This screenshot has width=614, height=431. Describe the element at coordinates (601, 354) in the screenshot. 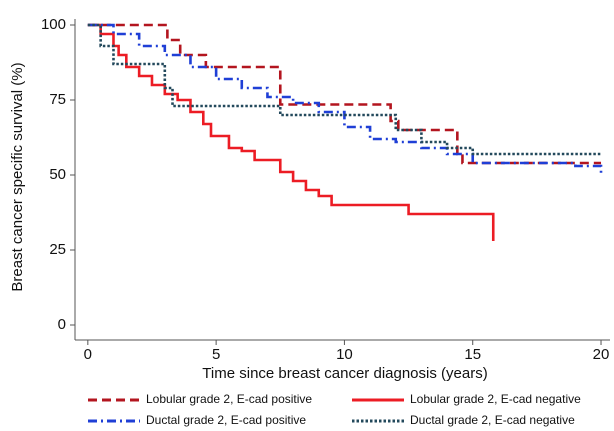

I see `x-tick-label: 20` at that location.